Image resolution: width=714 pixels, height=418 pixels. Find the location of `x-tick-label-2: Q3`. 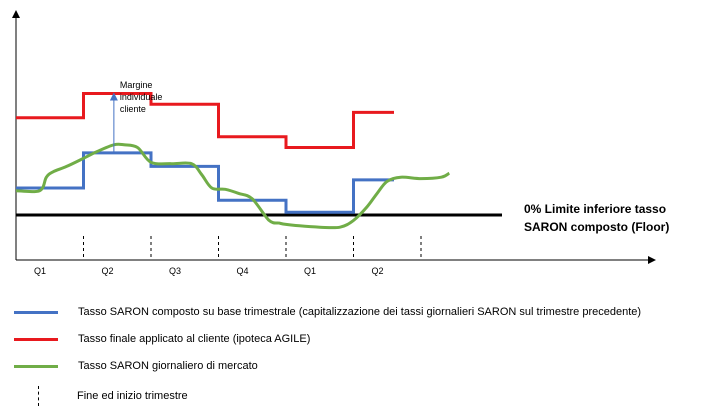

x-tick-label-2: Q3 is located at coordinates (175, 271).